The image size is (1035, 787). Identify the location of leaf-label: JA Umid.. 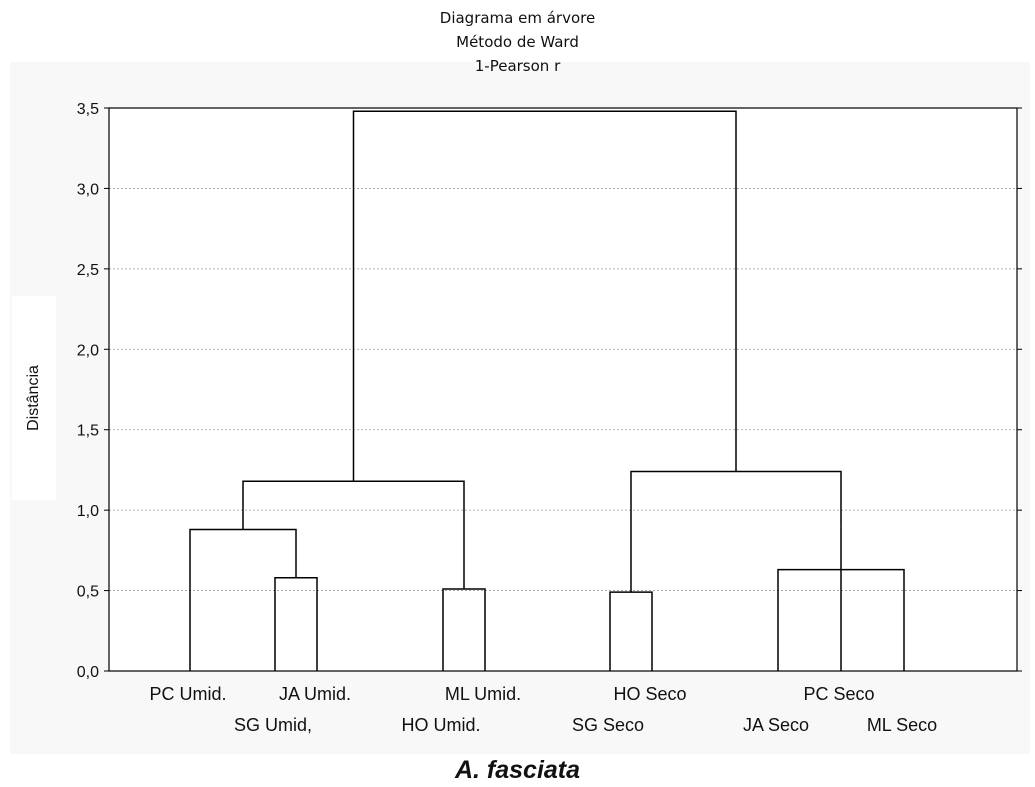
(315, 694).